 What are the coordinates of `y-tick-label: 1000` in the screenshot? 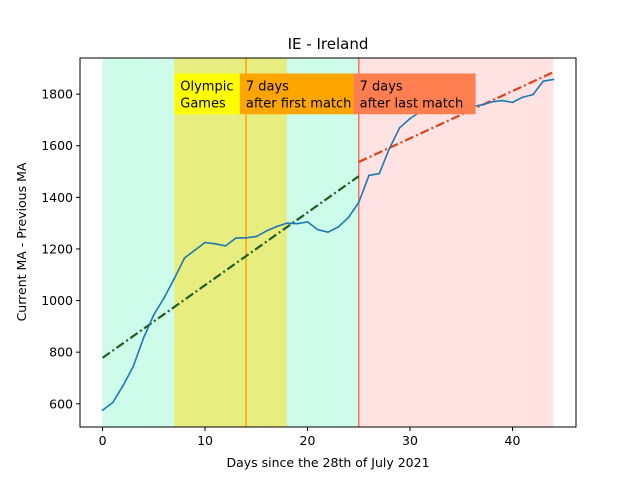 It's located at (57, 300).